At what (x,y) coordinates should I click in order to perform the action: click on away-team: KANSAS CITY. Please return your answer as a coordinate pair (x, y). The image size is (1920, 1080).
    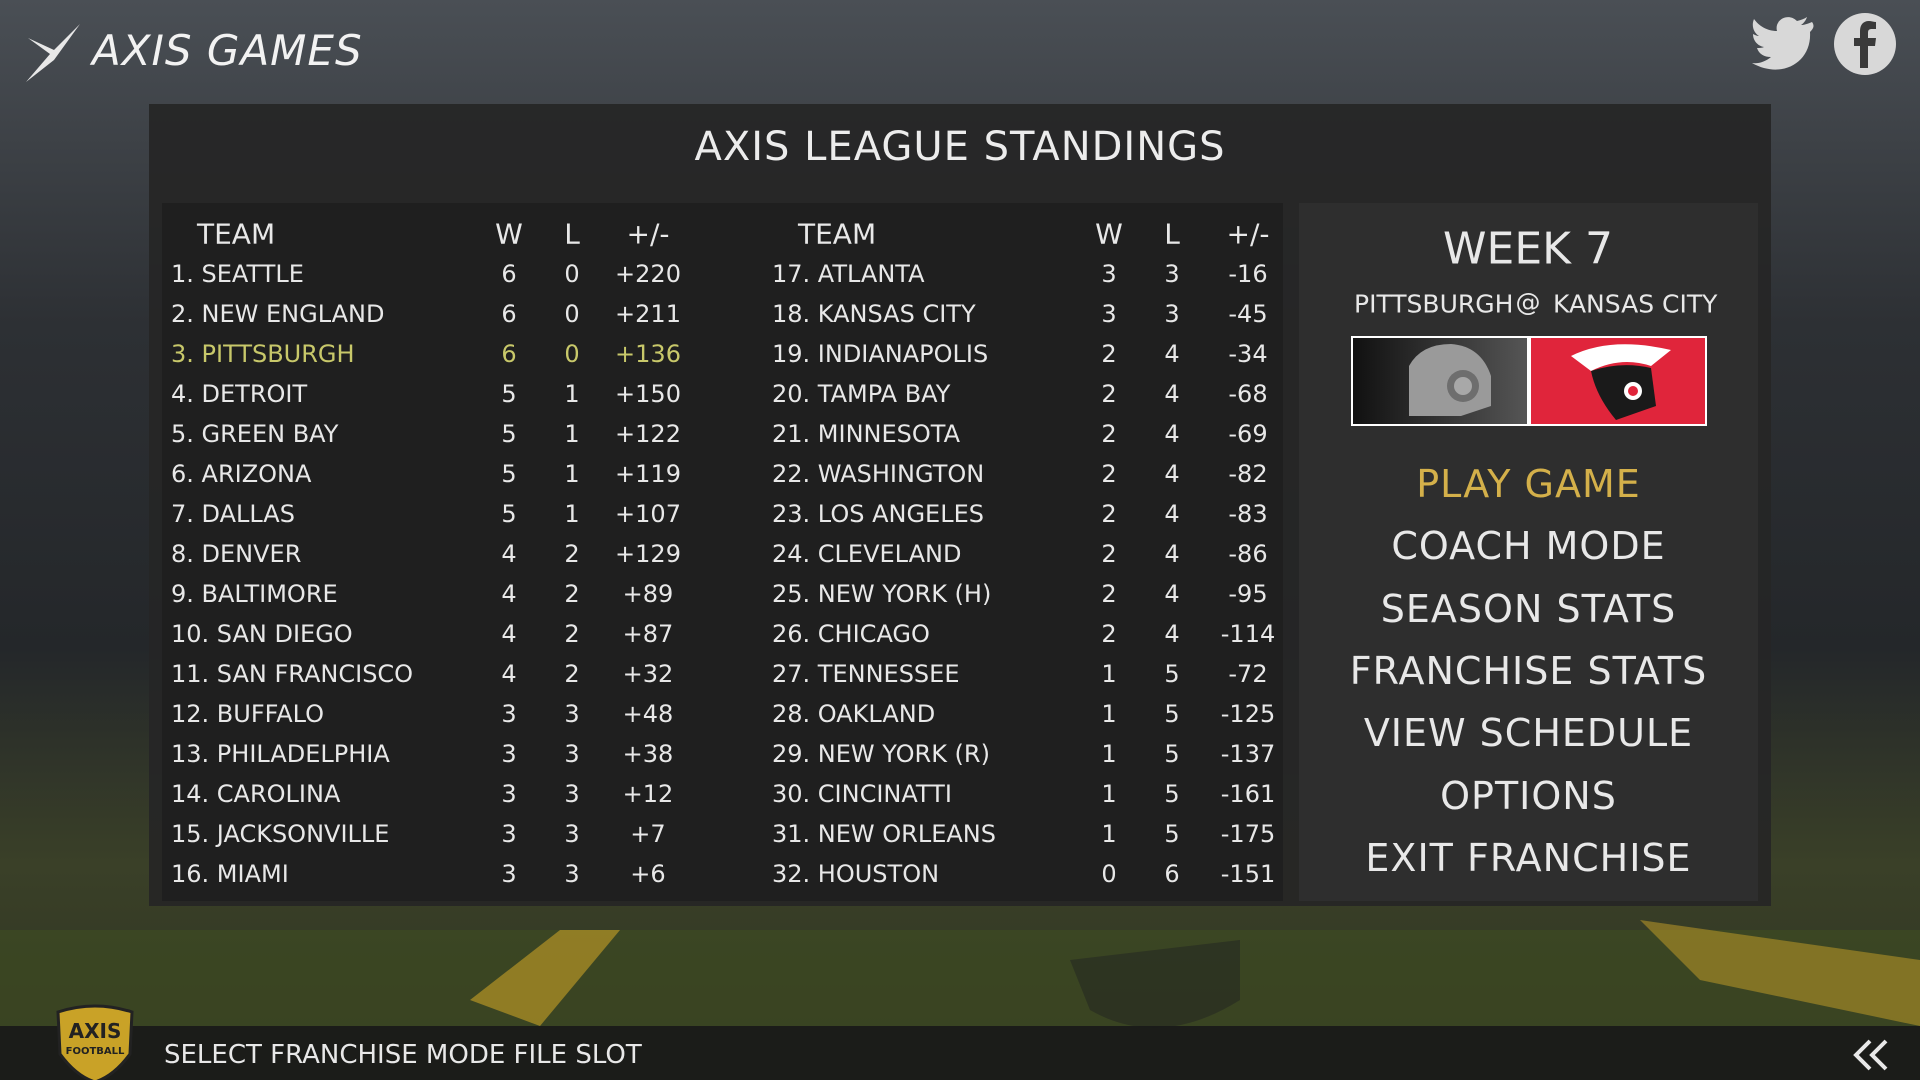
    Looking at the image, I should click on (1635, 304).